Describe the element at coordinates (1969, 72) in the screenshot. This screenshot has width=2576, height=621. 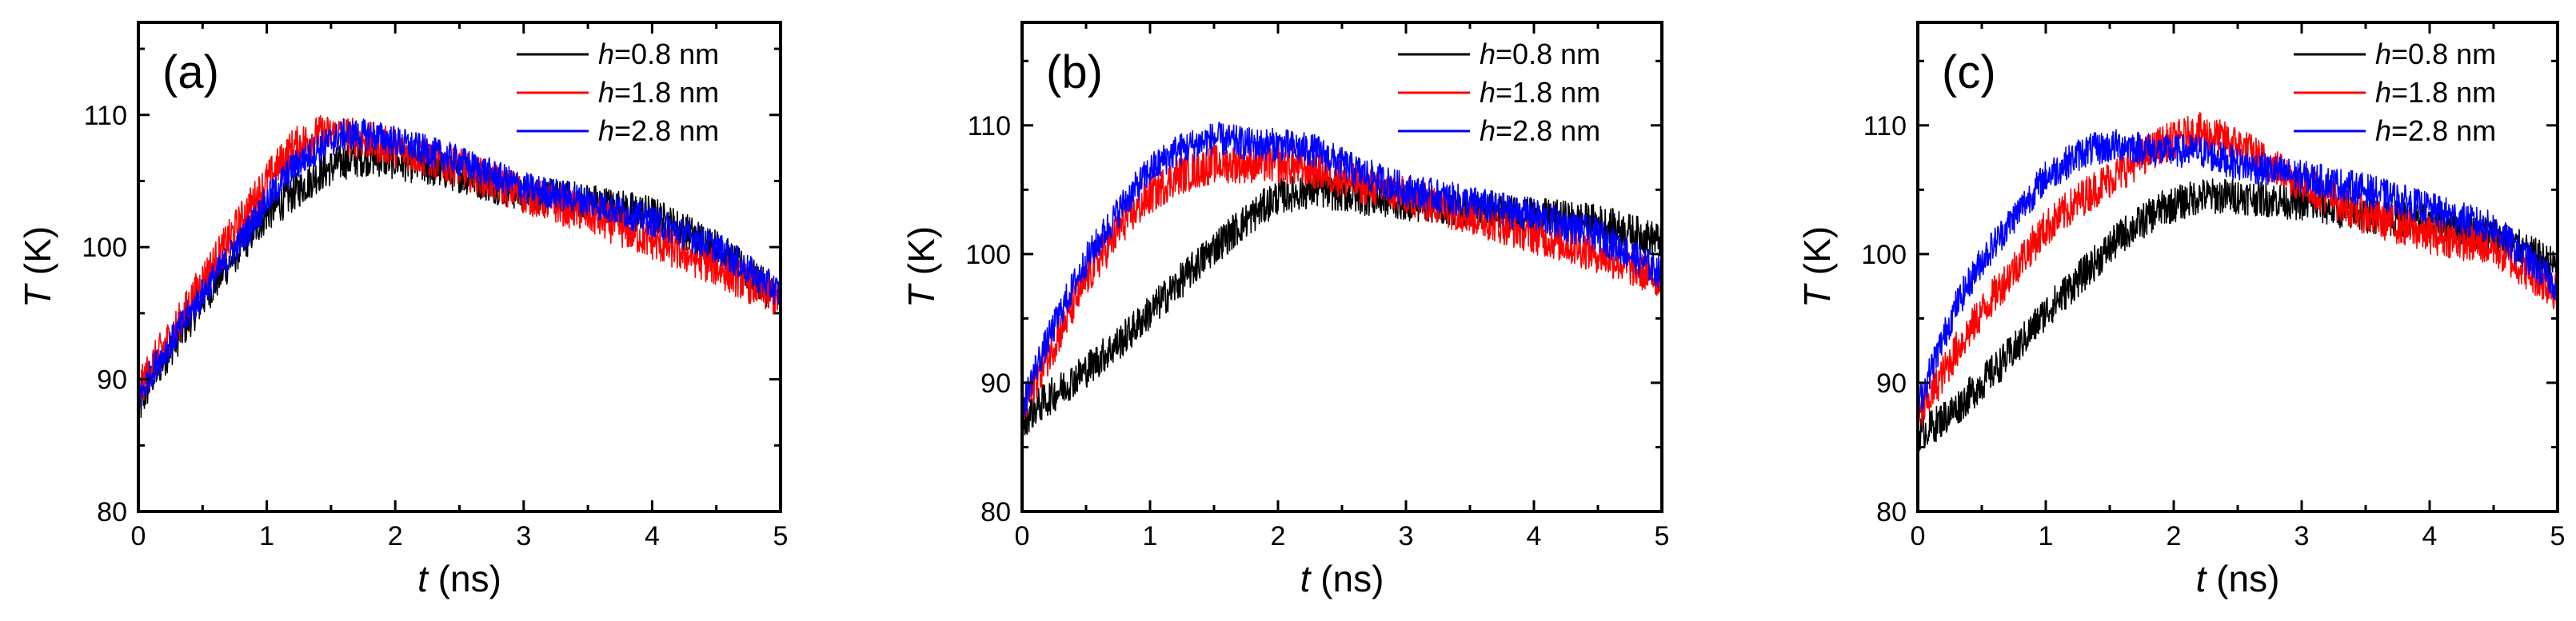
I see `panel-label: (c)` at that location.